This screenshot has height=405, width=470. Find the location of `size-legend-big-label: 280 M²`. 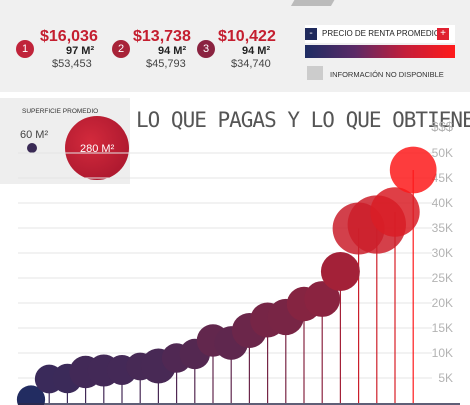

size-legend-big-label: 280 M² is located at coordinates (97, 149).